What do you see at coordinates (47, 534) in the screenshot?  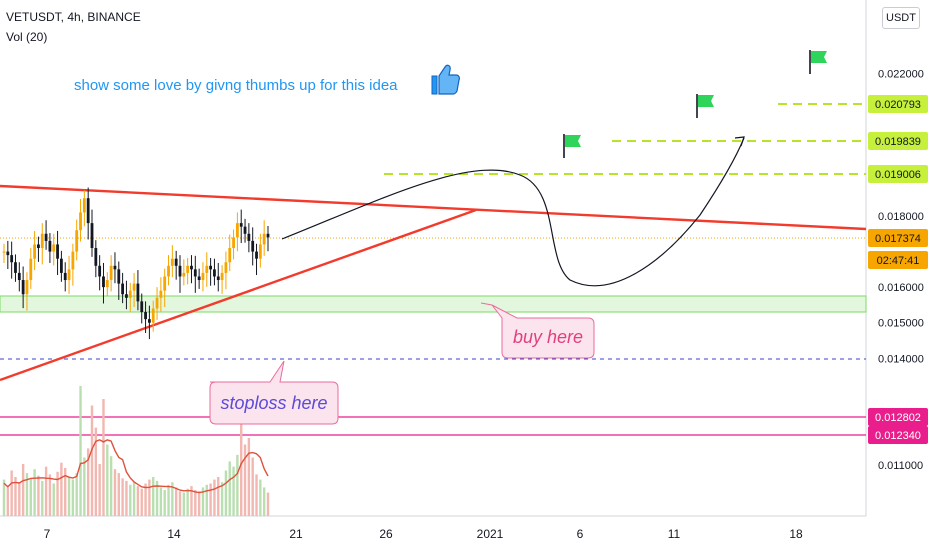 I see `x-tick-label: 7` at bounding box center [47, 534].